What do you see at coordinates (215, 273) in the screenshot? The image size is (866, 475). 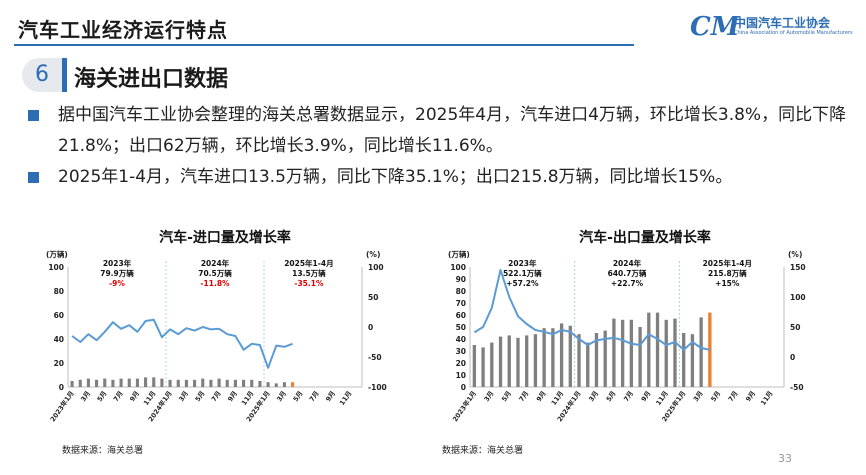 I see `annotation-value: 70.5万辆` at bounding box center [215, 273].